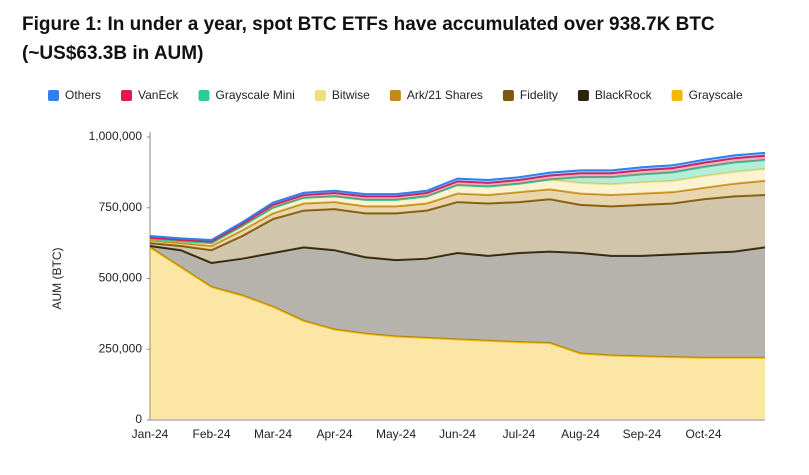  What do you see at coordinates (396, 434) in the screenshot?
I see `x-tick-label: May-24` at bounding box center [396, 434].